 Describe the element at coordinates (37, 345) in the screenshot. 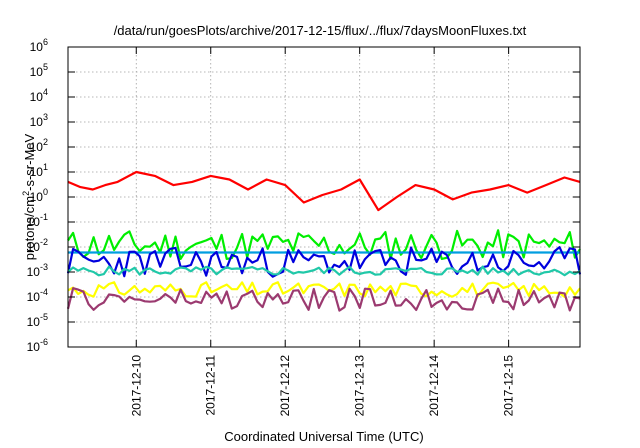

I see `y-tick-label: 10⁻⁶` at that location.